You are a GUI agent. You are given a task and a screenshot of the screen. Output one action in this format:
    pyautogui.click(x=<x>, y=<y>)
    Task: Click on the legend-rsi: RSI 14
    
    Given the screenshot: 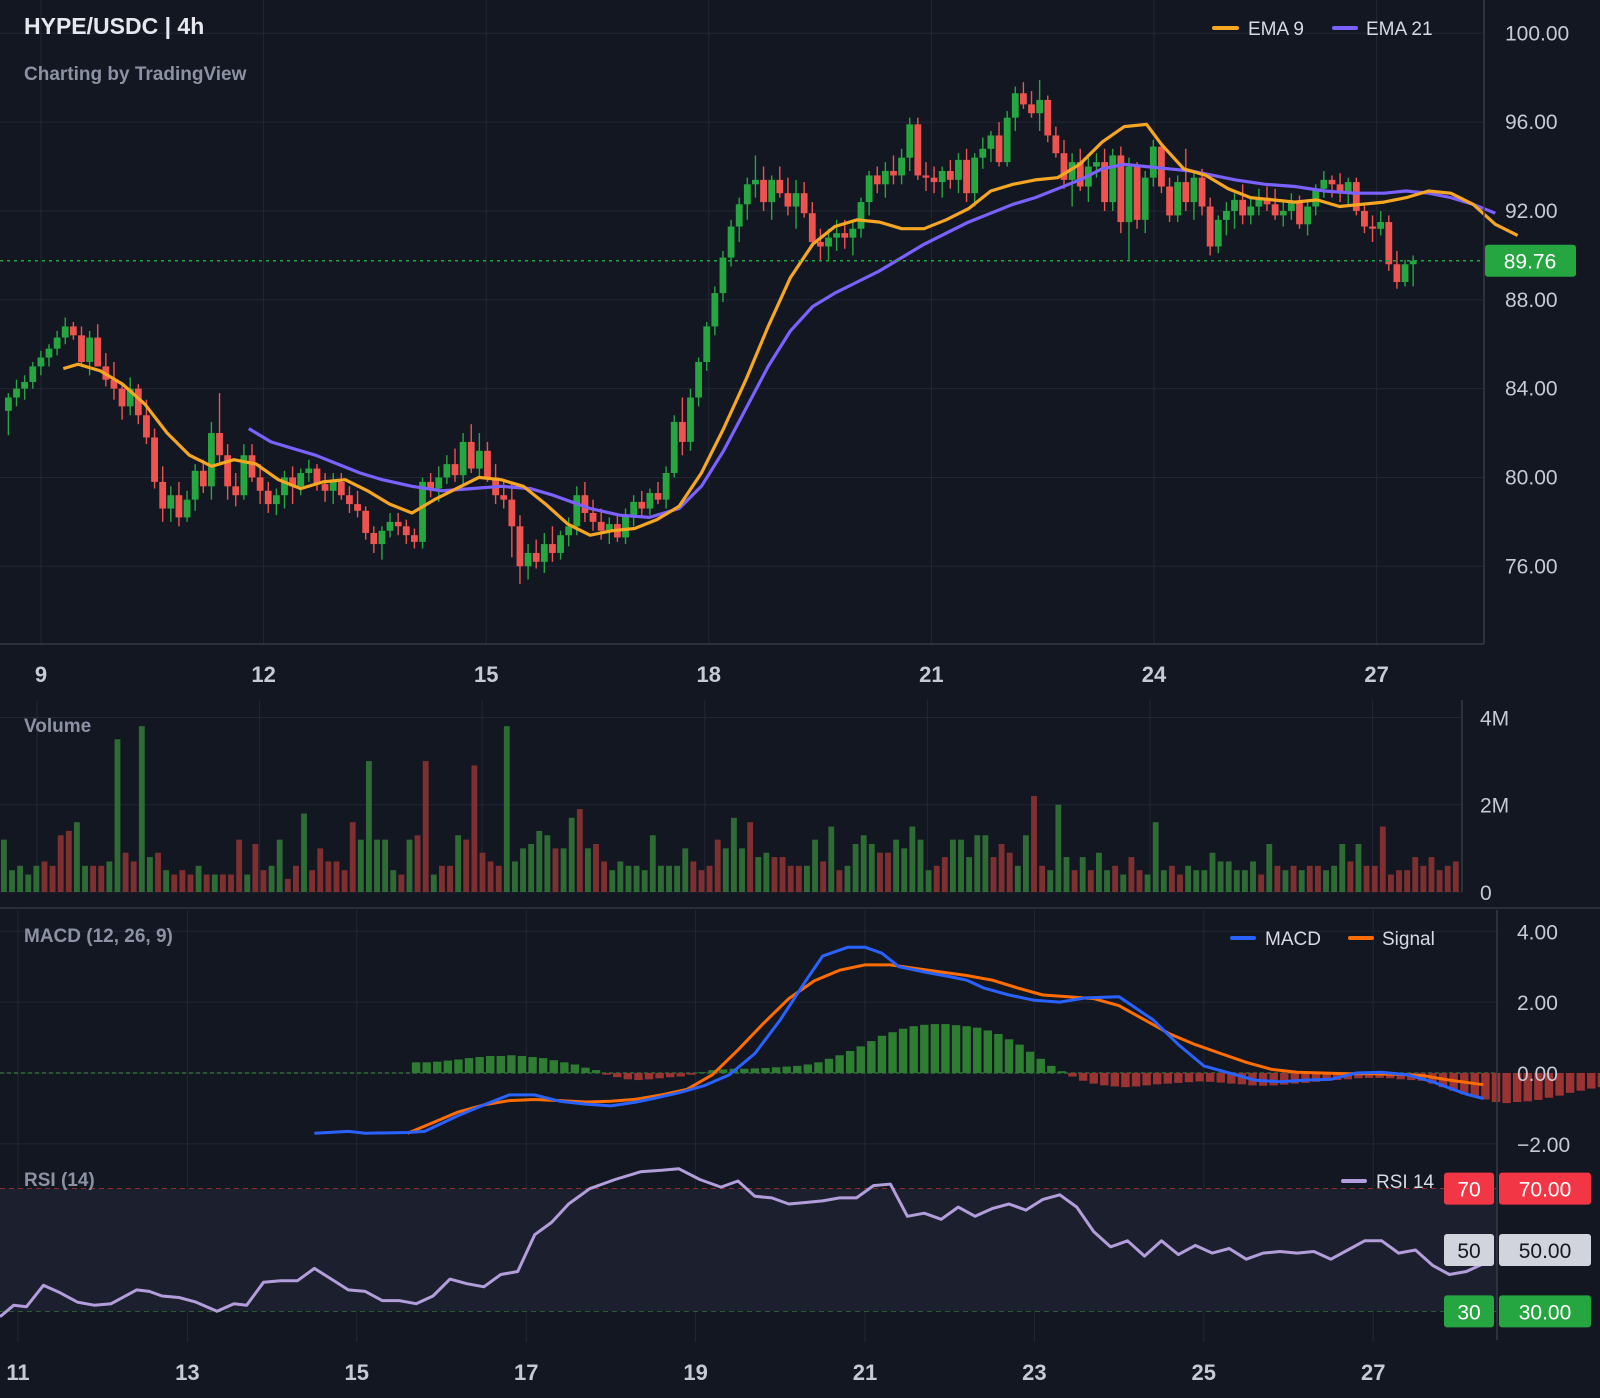 What is the action you would take?
    pyautogui.click(x=1405, y=1182)
    